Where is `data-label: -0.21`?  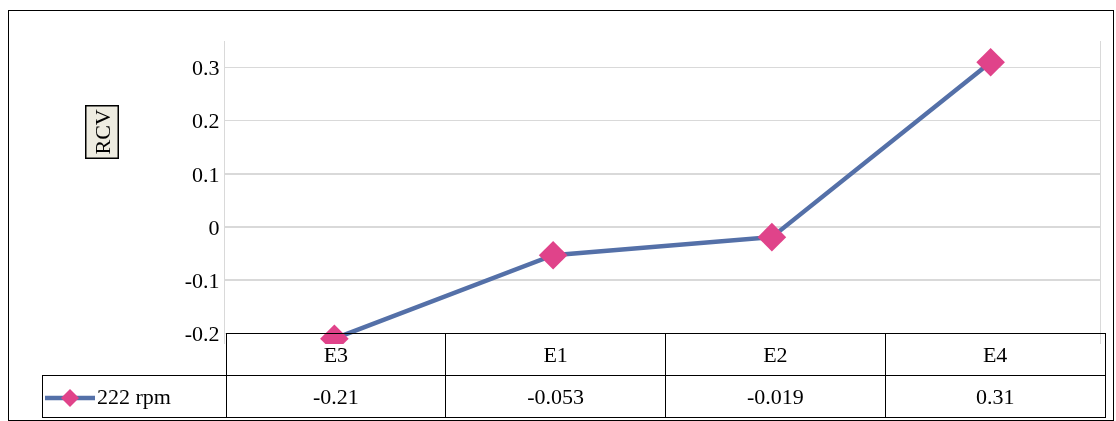
data-label: -0.21 is located at coordinates (336, 396).